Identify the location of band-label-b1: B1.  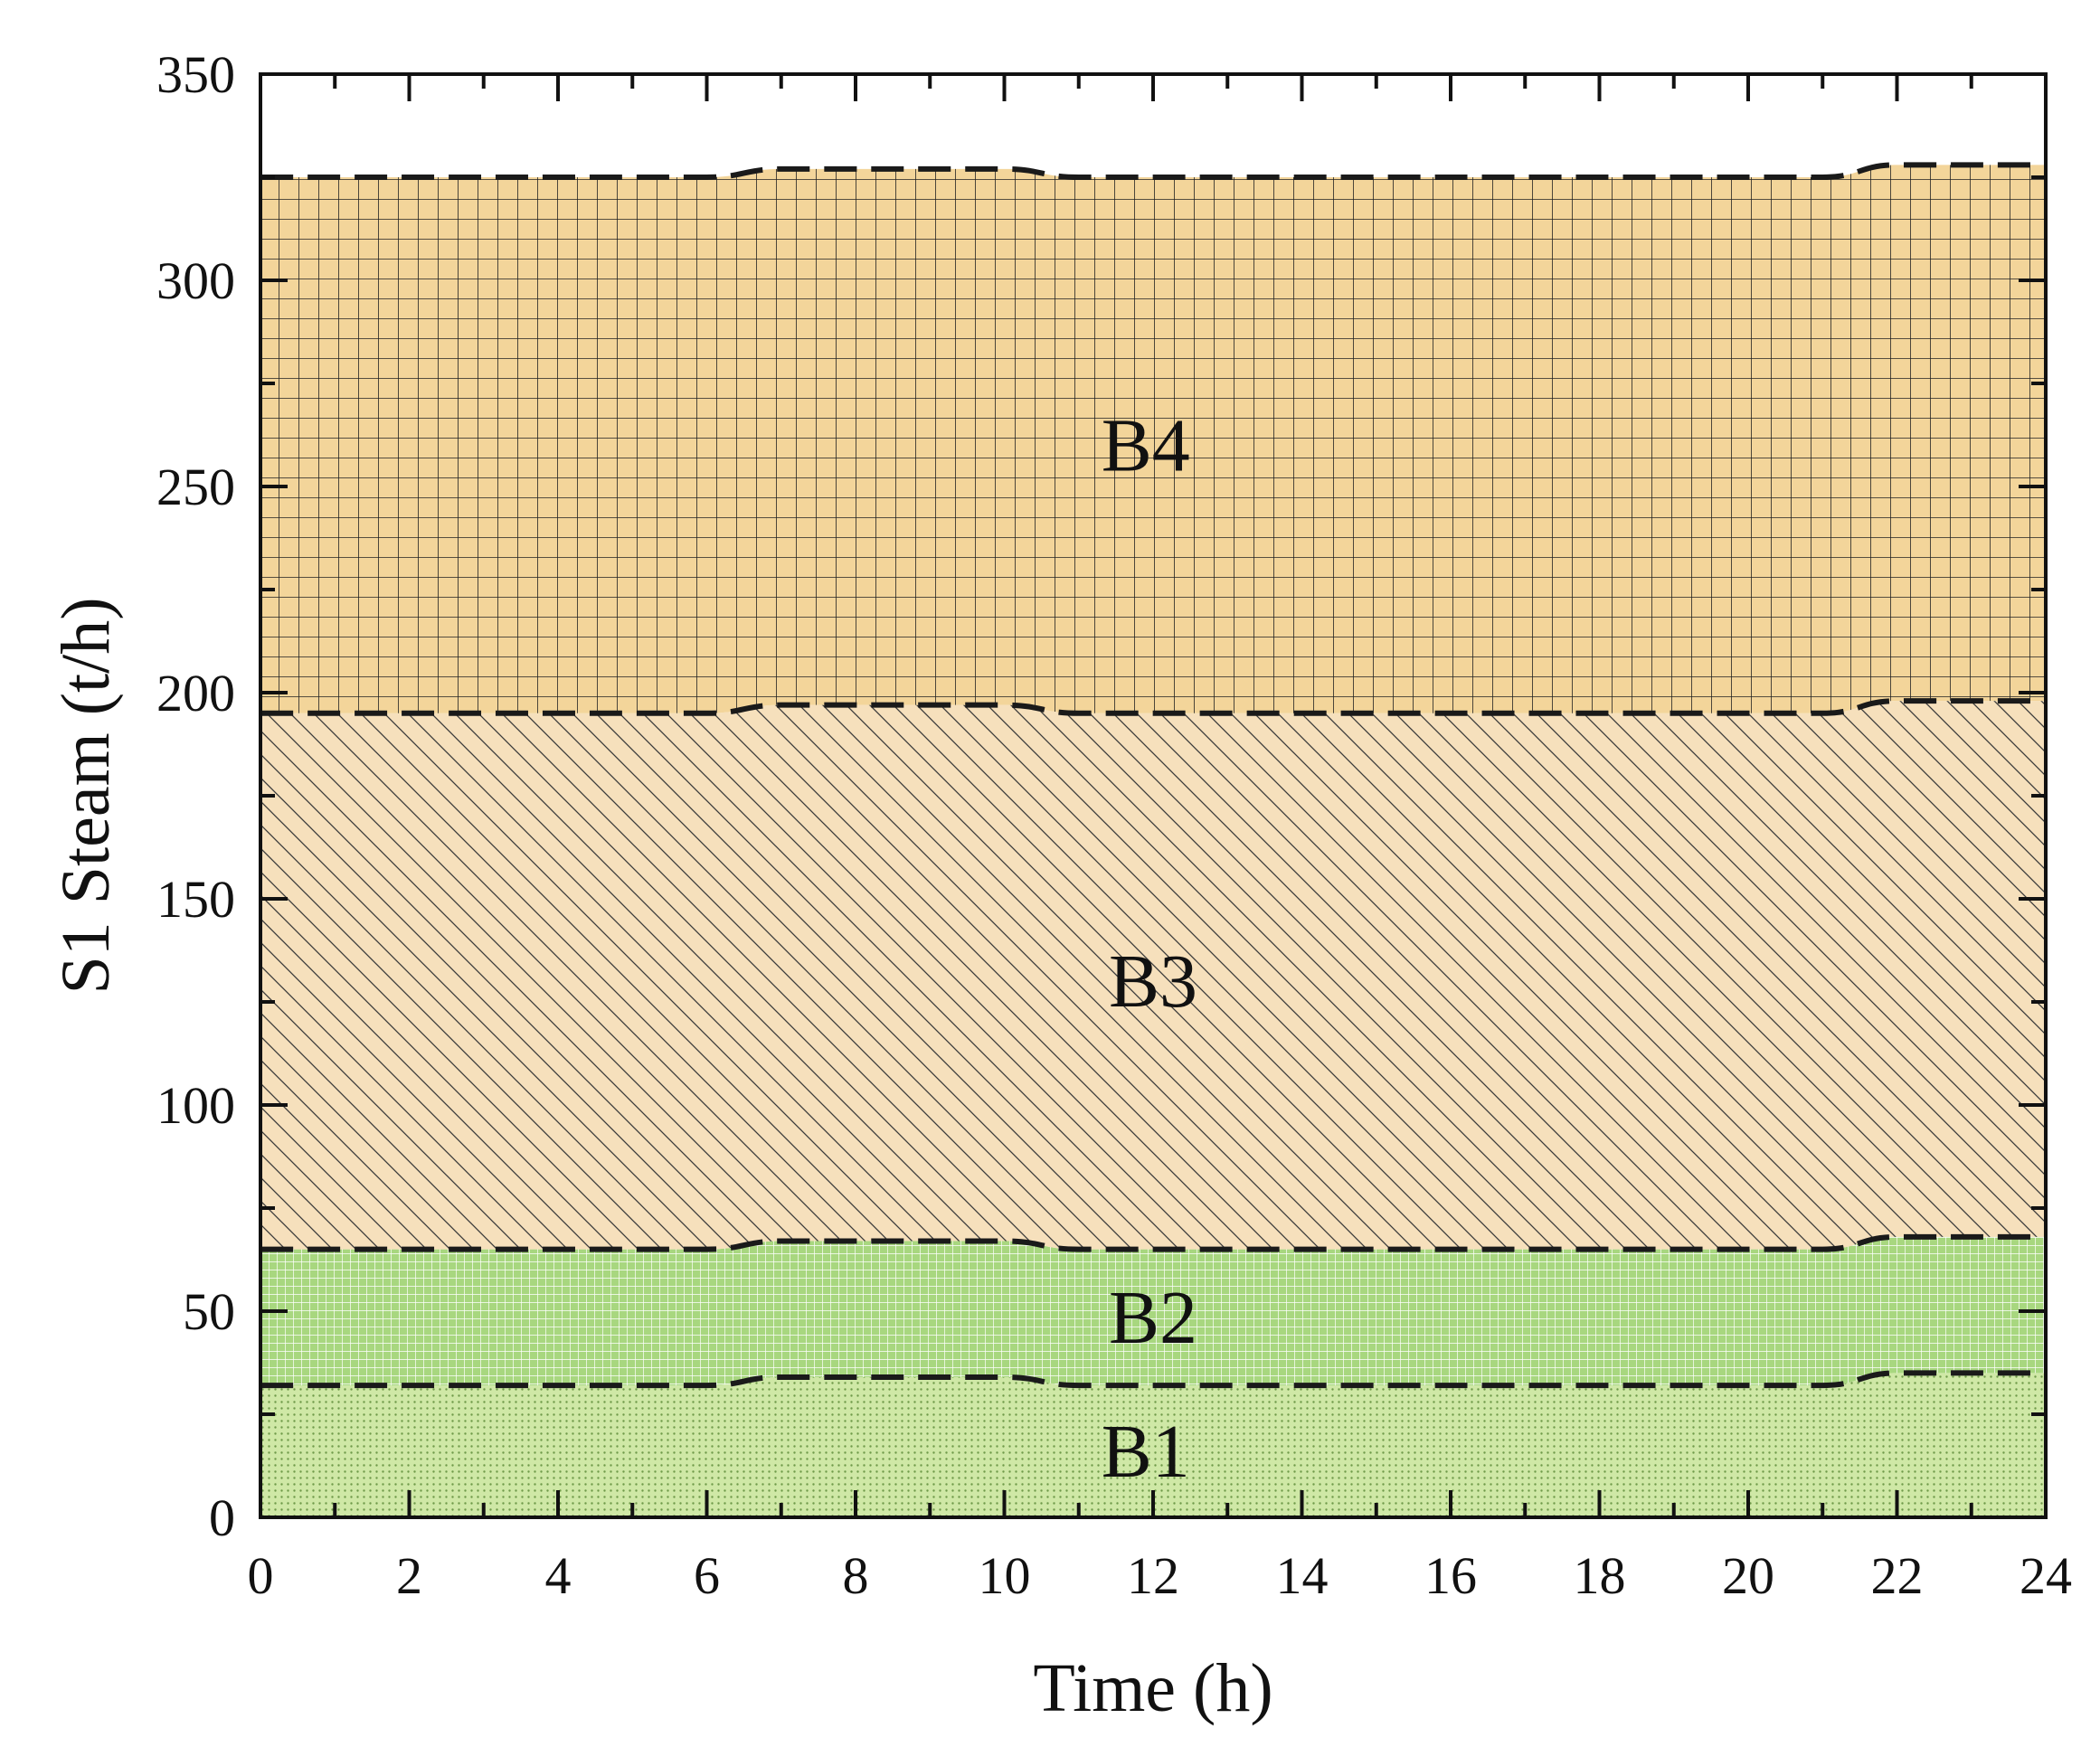
(1146, 1452).